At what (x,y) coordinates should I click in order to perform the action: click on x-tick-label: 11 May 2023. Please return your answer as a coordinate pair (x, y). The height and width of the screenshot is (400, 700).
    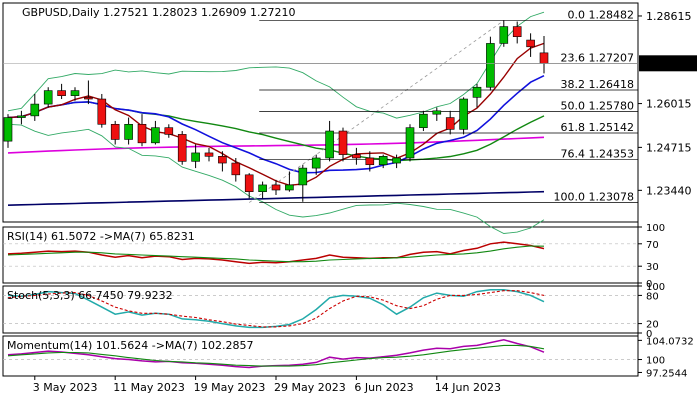
    Looking at the image, I should click on (149, 387).